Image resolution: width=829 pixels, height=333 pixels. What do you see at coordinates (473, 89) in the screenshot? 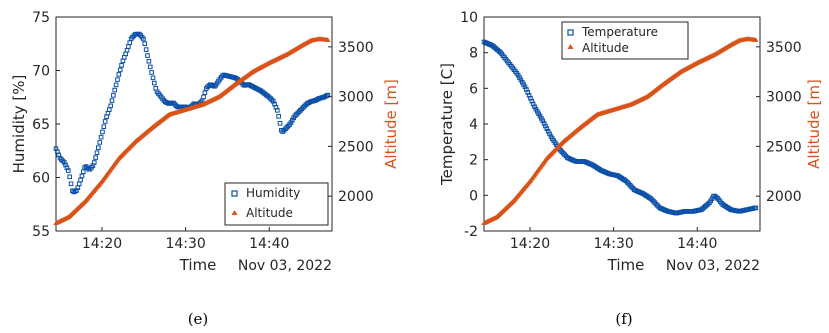
I see `y-left-tick-label: 6` at bounding box center [473, 89].